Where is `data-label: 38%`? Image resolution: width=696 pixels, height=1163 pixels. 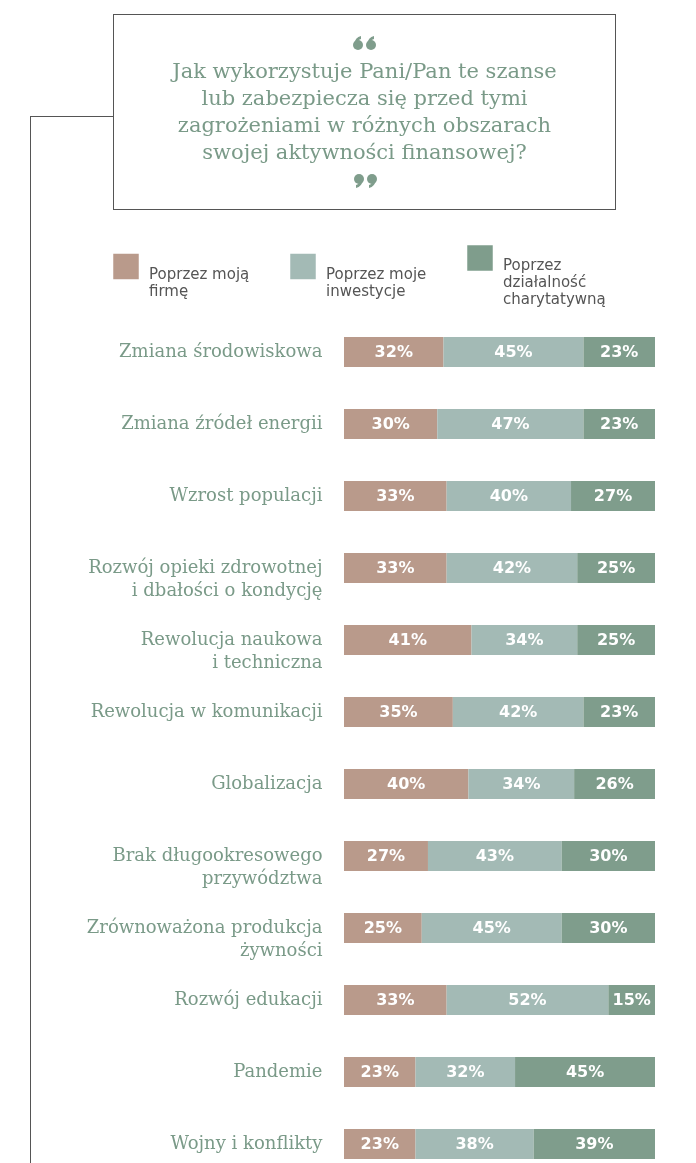
data-label: 38% is located at coordinates (474, 1143).